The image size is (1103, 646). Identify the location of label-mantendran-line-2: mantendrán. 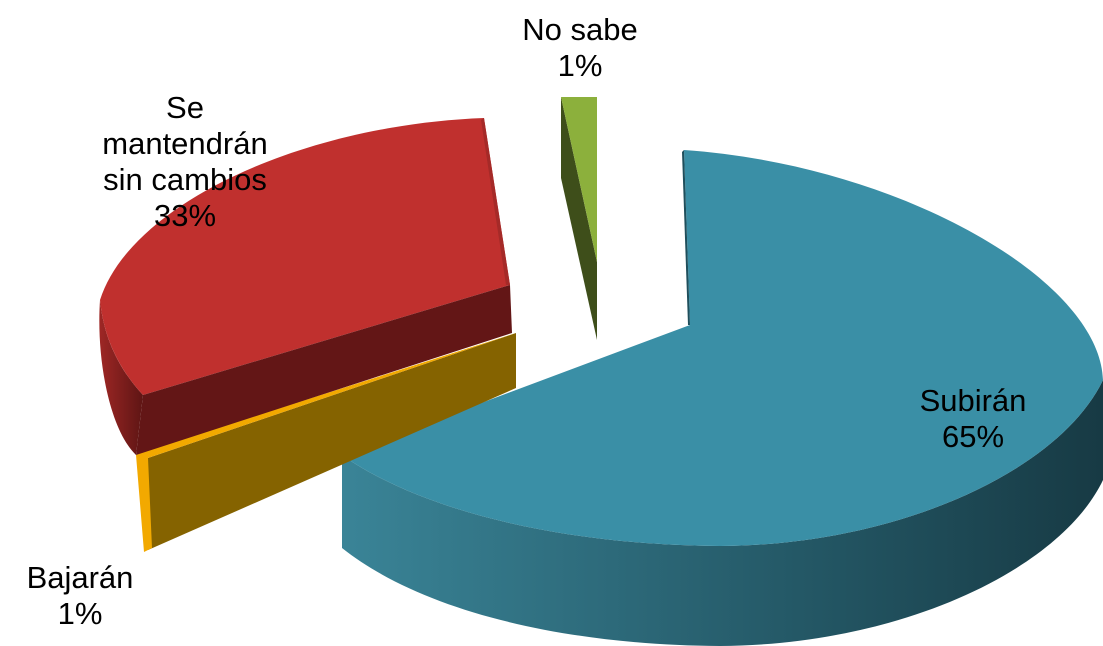
(185, 143).